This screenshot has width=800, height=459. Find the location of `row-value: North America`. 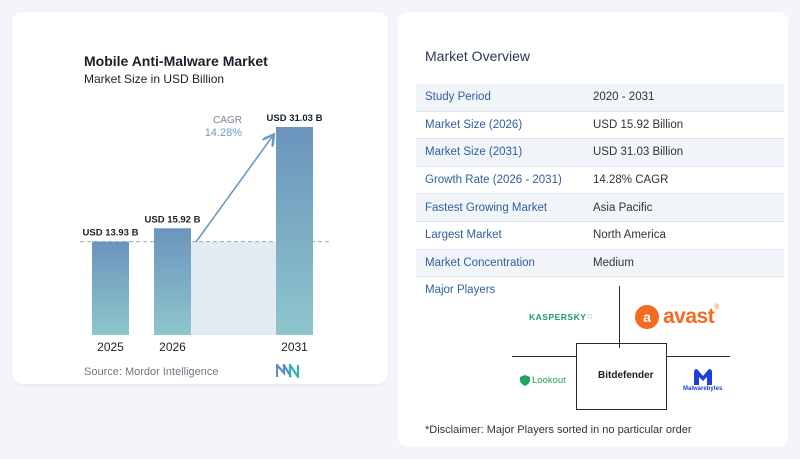

row-value: North America is located at coordinates (629, 235).